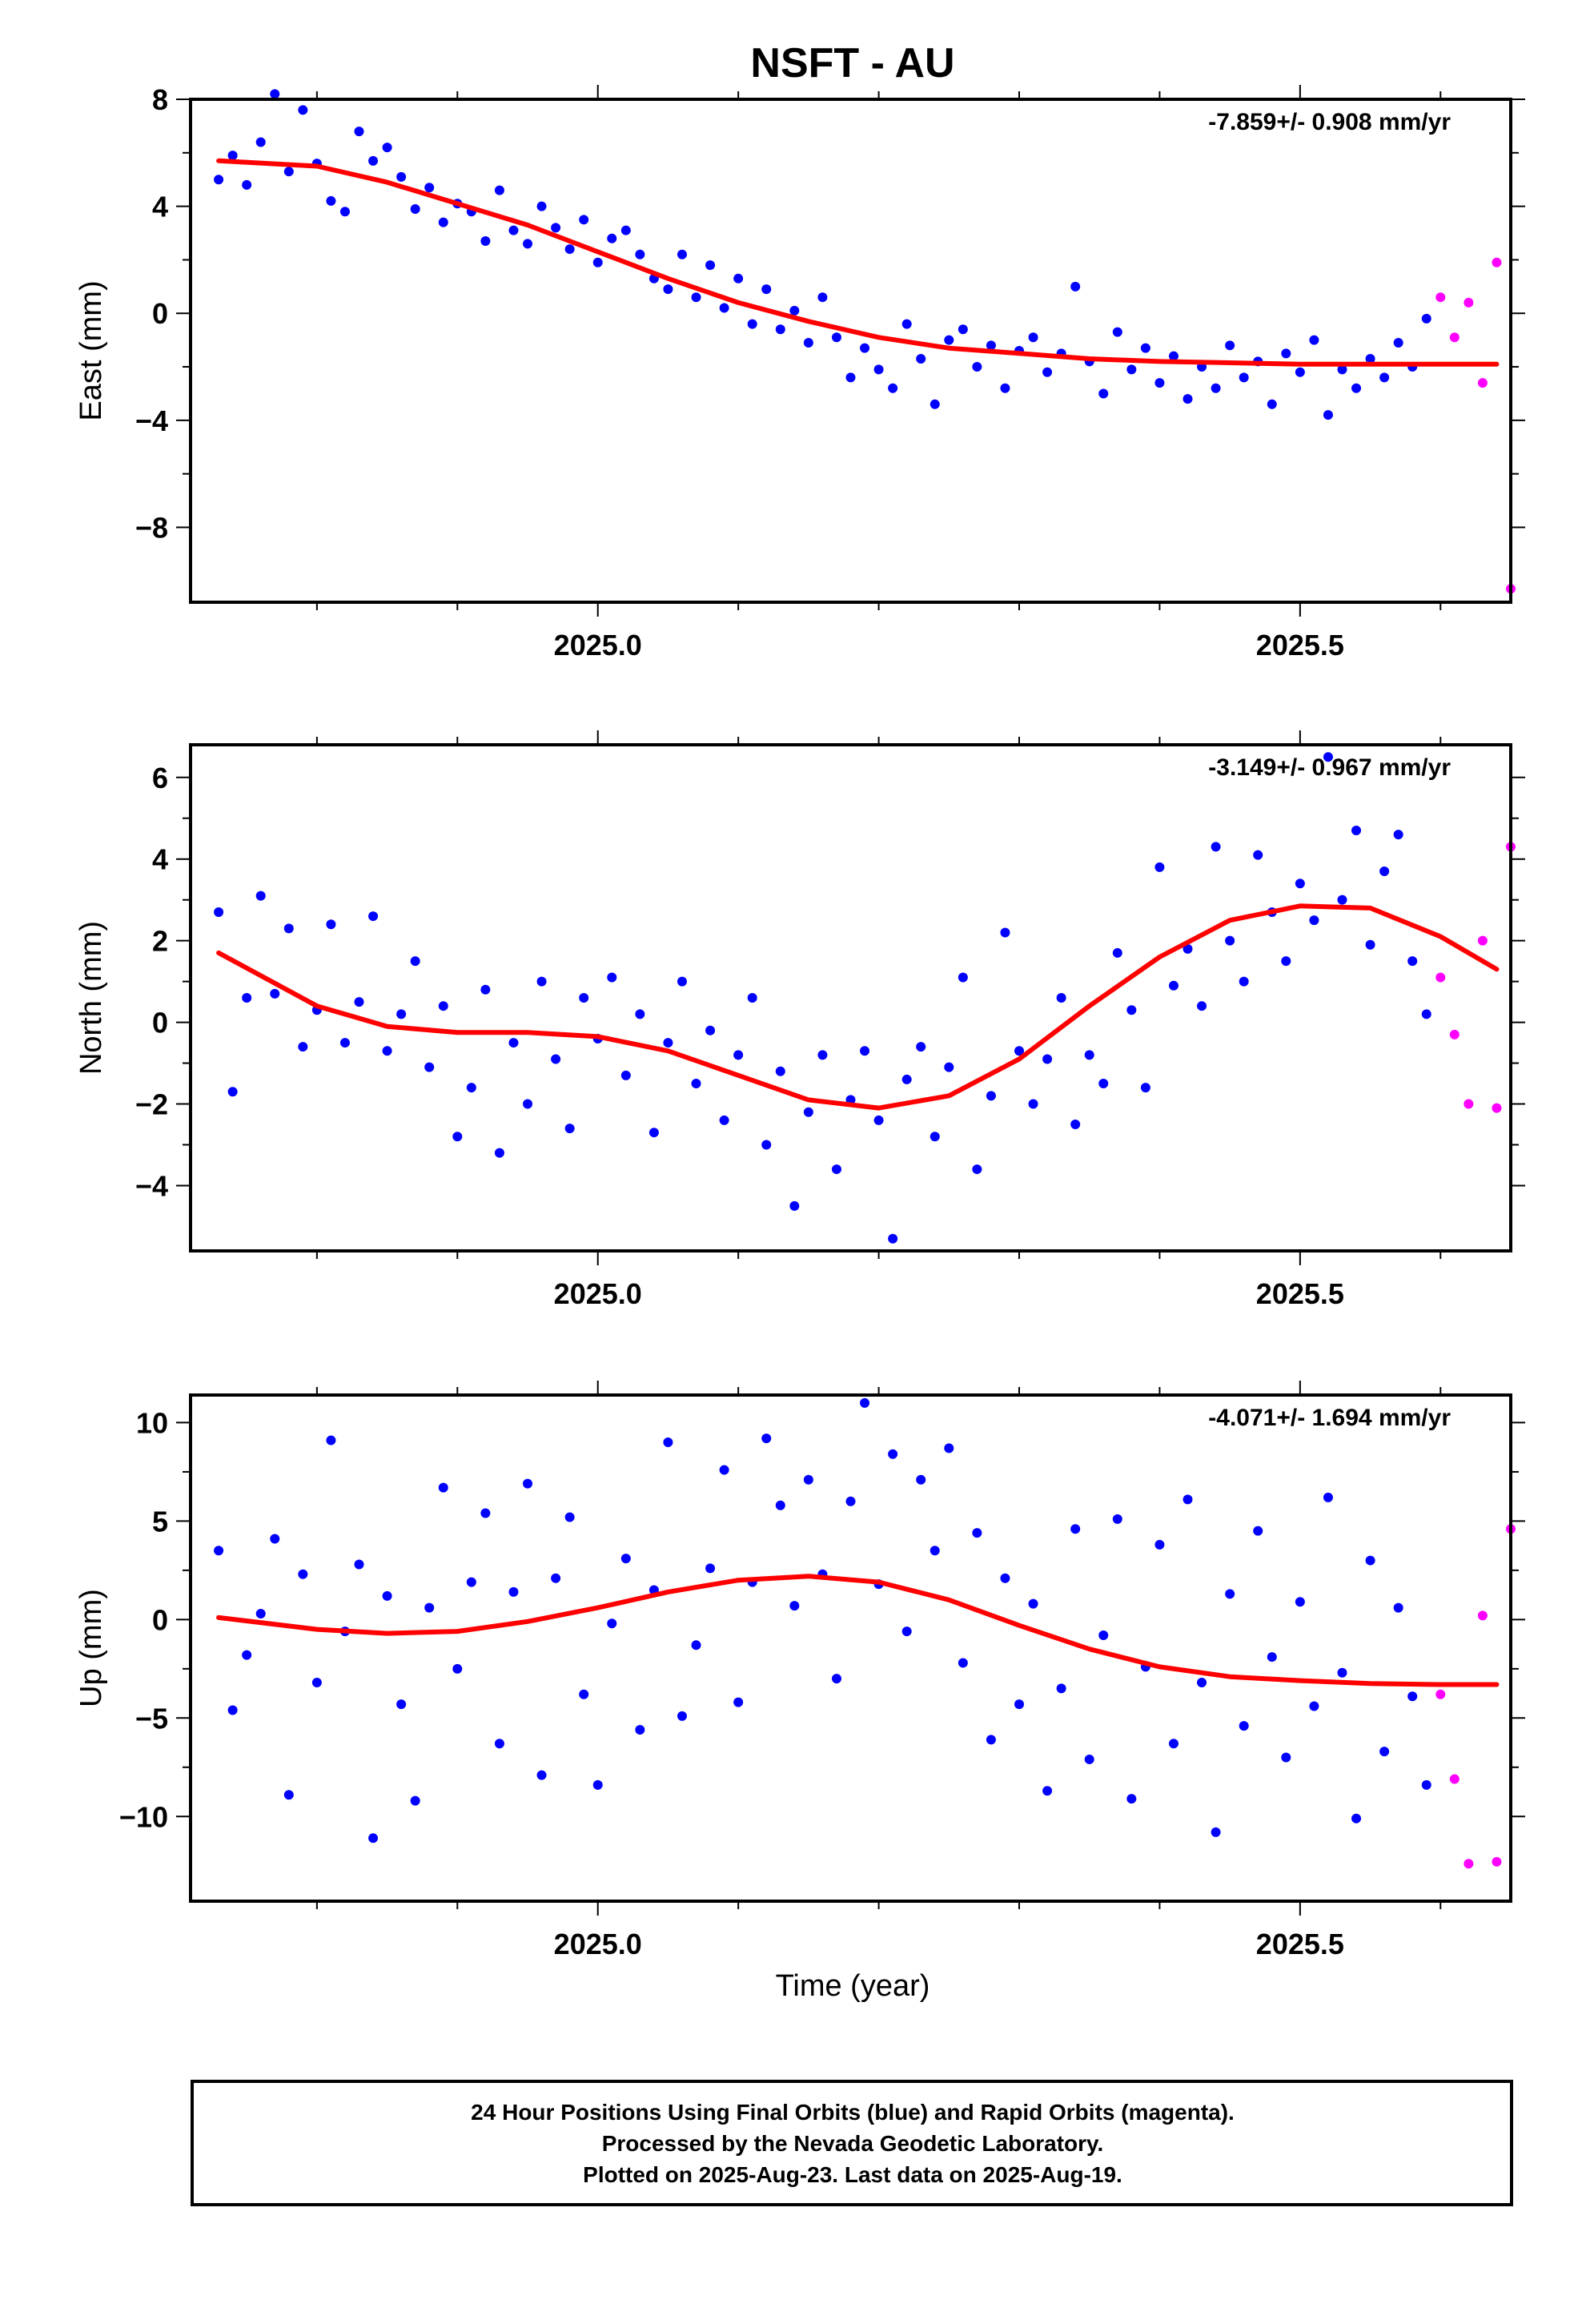 The height and width of the screenshot is (2324, 1582). Describe the element at coordinates (598, 1944) in the screenshot. I see `x-tick-label: 2025.0` at that location.